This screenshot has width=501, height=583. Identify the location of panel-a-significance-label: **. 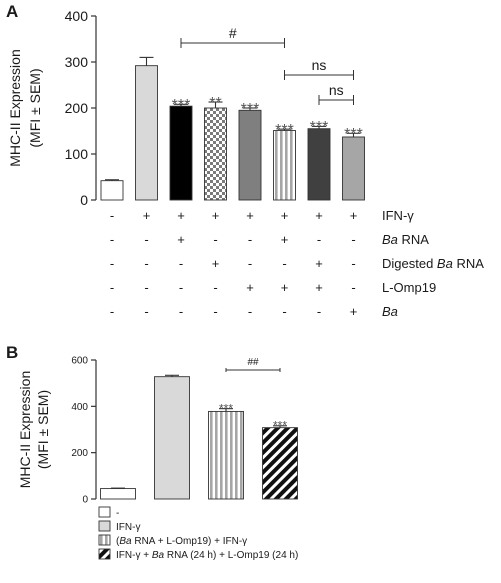
(215, 103).